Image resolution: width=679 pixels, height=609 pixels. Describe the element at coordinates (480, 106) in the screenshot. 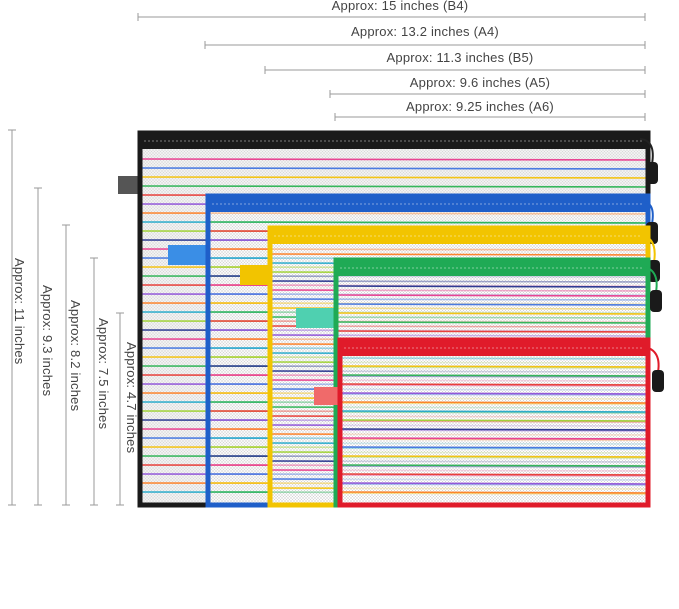

I see `width-label-a6: Approx: 9.25 inches (A6)` at that location.